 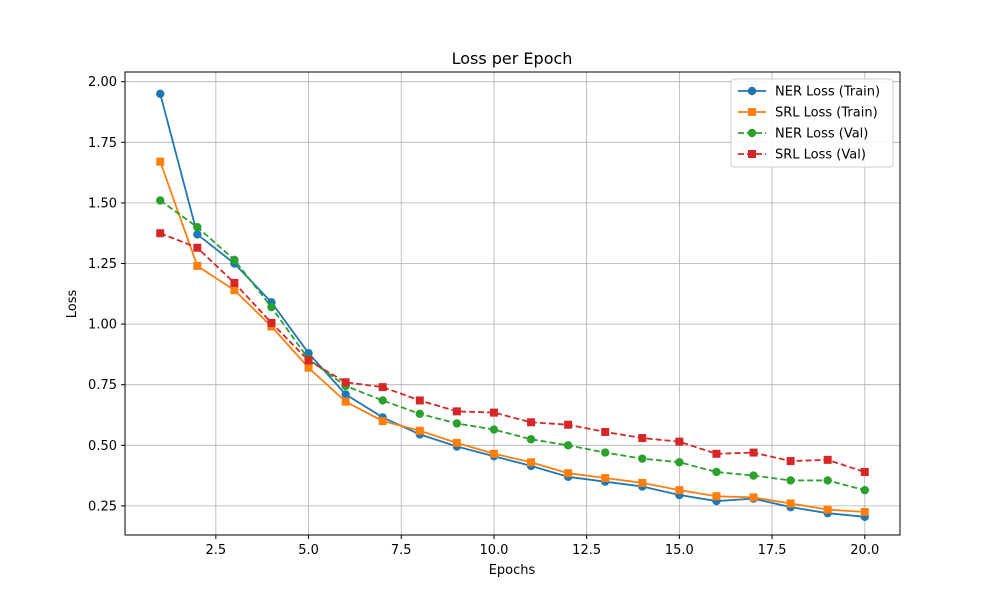 What do you see at coordinates (102, 385) in the screenshot?
I see `y-tick-label: 0.75` at bounding box center [102, 385].